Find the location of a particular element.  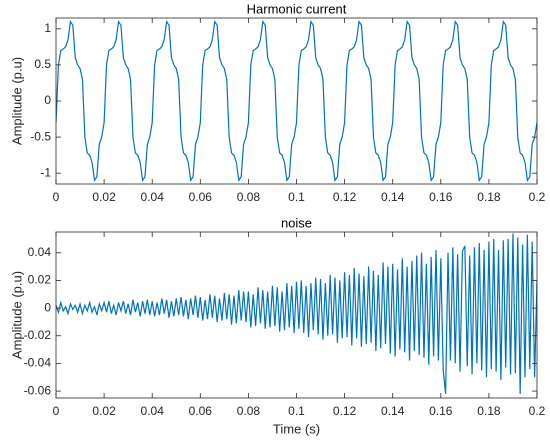

y-tick-label: 0.5 is located at coordinates (42, 64).